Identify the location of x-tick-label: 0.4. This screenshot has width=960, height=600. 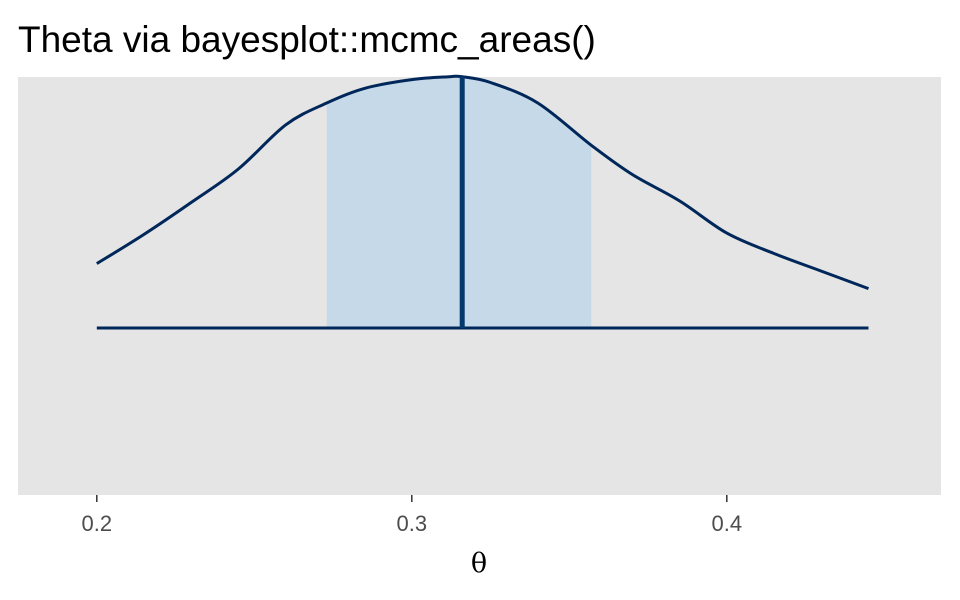
(727, 523).